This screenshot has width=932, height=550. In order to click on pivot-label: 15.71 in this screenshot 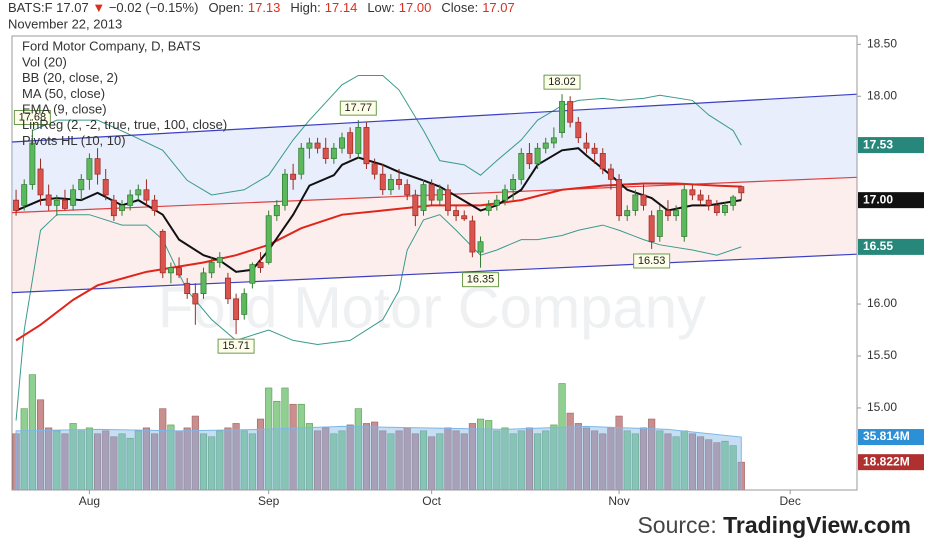, I will do `click(236, 346)`.